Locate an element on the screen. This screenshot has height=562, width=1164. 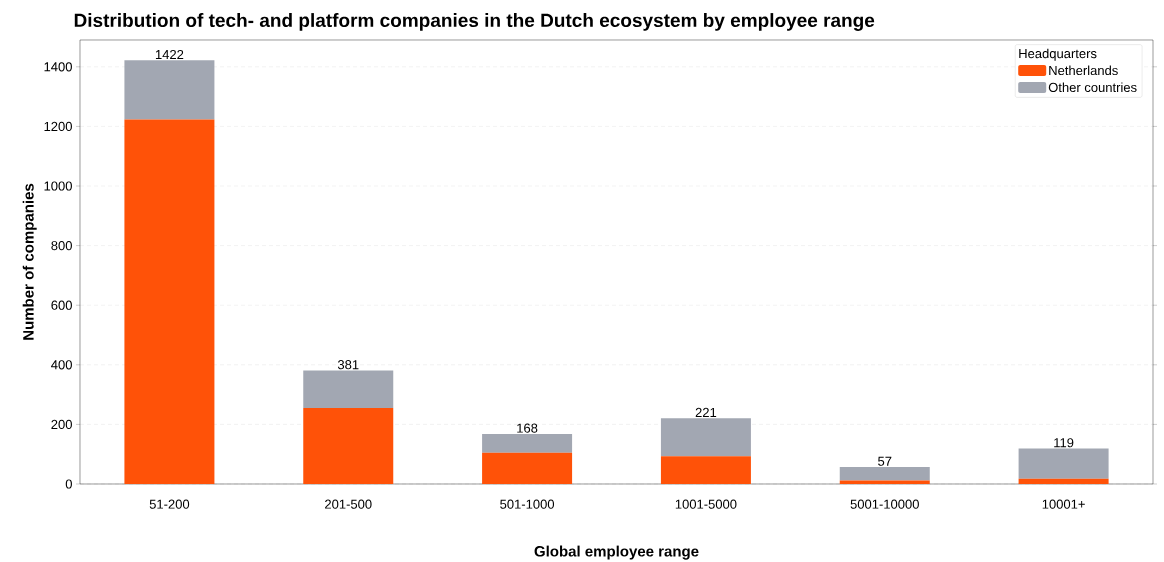
x-tick-label: 501-1000 is located at coordinates (527, 504).